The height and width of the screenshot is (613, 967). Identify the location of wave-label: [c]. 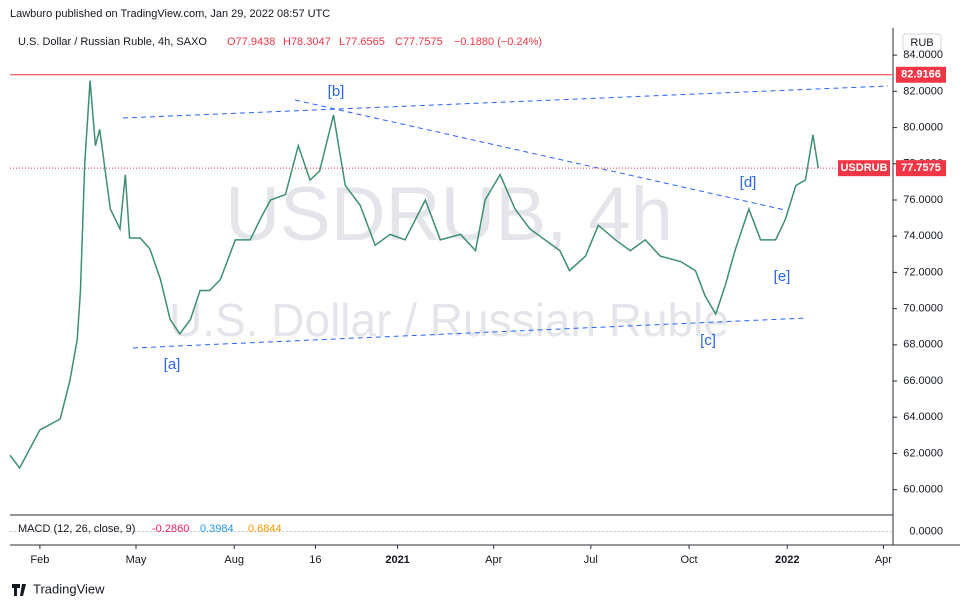
(708, 340).